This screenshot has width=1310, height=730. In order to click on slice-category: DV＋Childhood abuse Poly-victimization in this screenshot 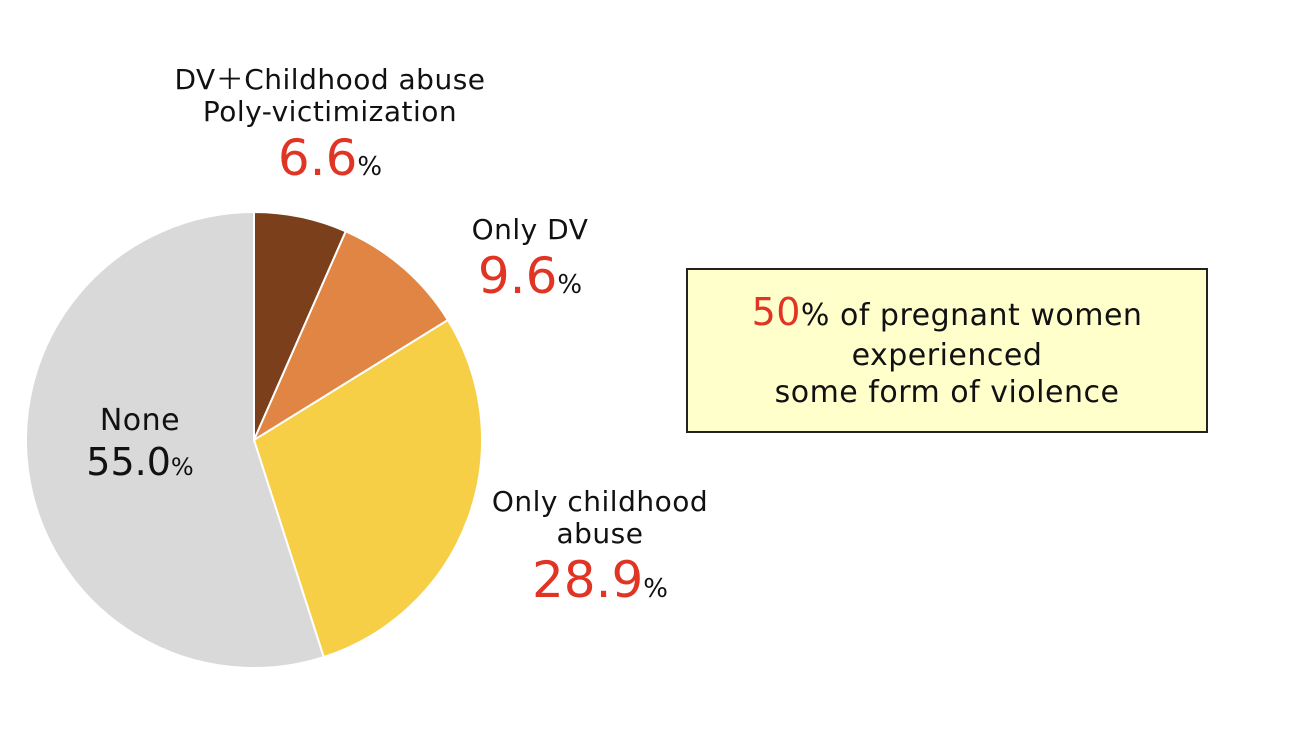, I will do `click(330, 96)`.